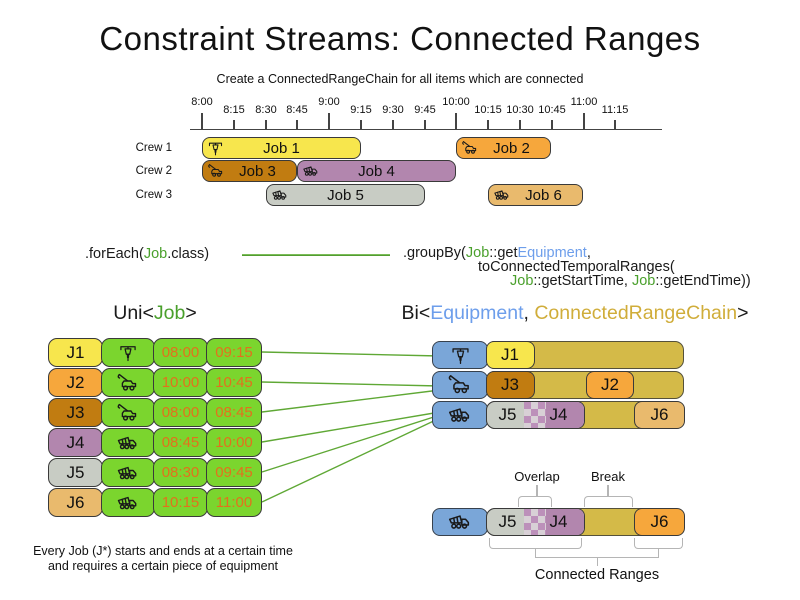 The width and height of the screenshot is (800, 600). I want to click on bi-range-bar-3: J5 J4 J6, so click(585, 414).